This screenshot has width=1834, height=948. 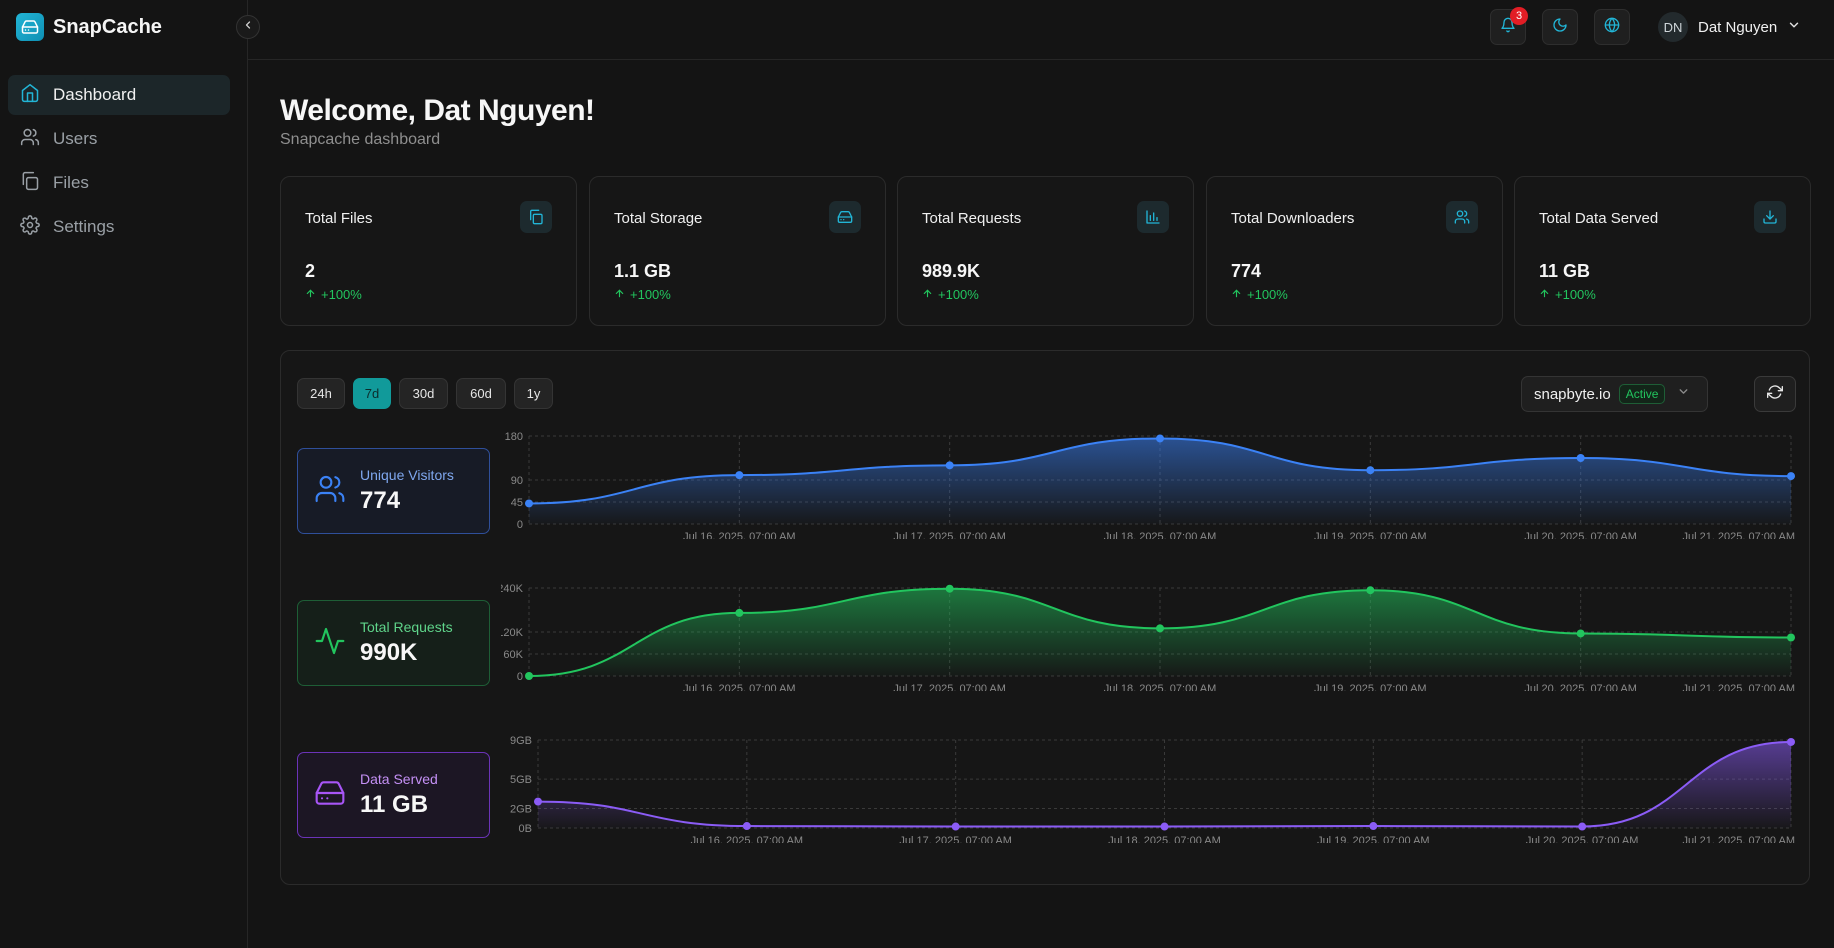 What do you see at coordinates (1153, 217) in the screenshot?
I see `bar-chart-icon` at bounding box center [1153, 217].